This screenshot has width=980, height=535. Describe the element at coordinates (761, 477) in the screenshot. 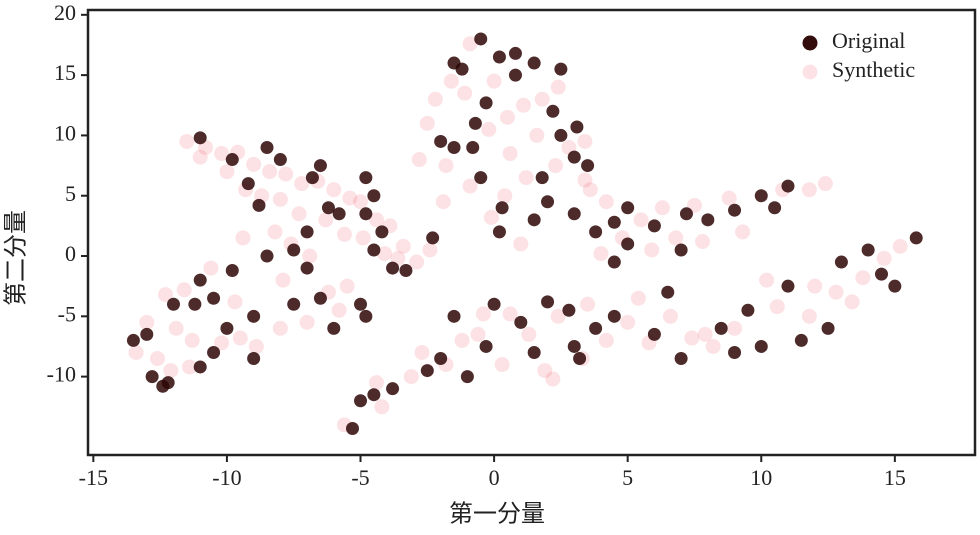

I see `x-tick-label: 10` at that location.